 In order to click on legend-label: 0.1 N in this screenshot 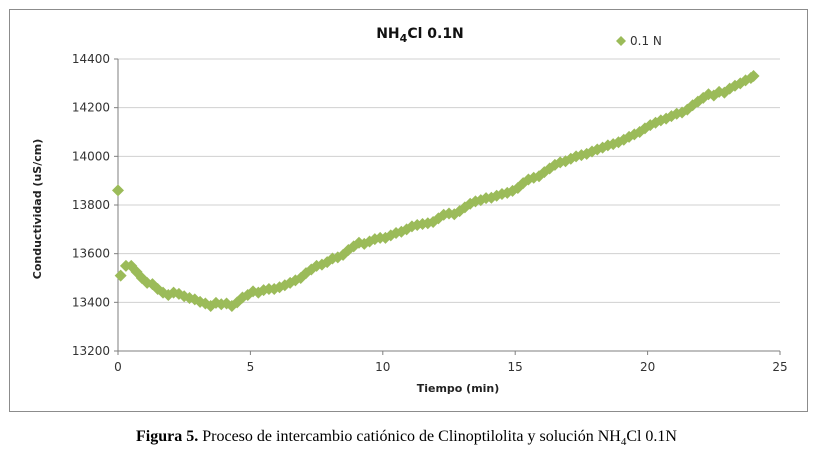, I will do `click(646, 41)`.